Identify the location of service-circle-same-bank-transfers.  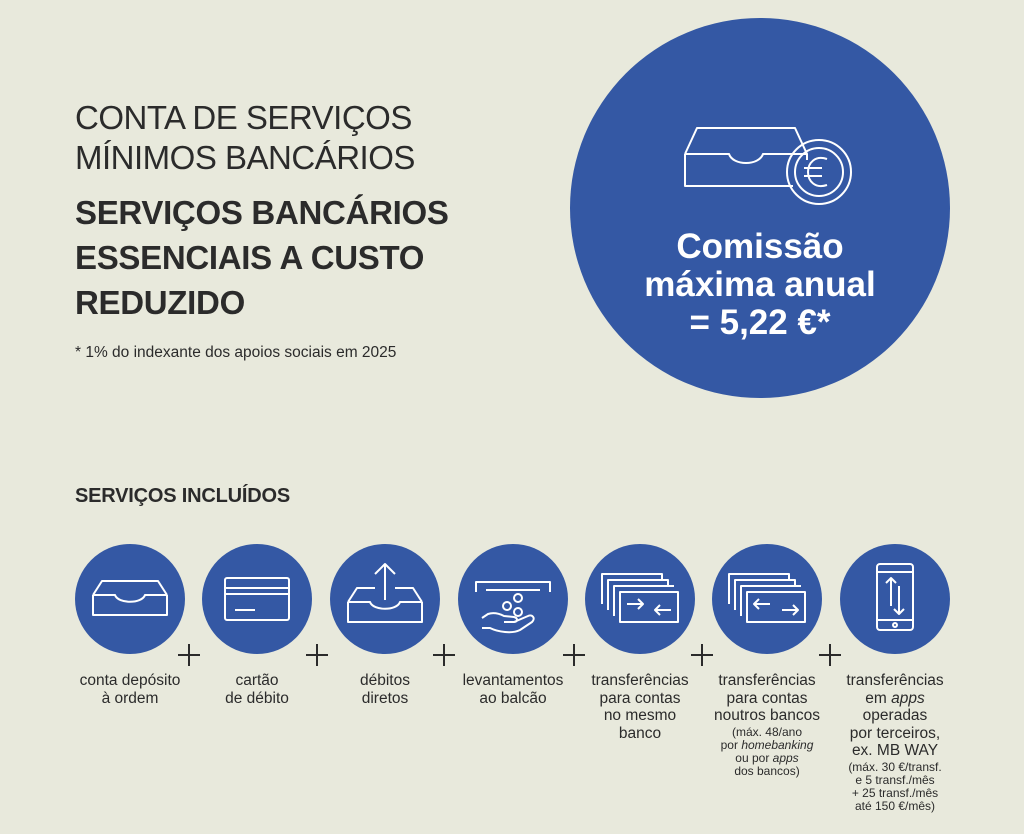
(640, 599).